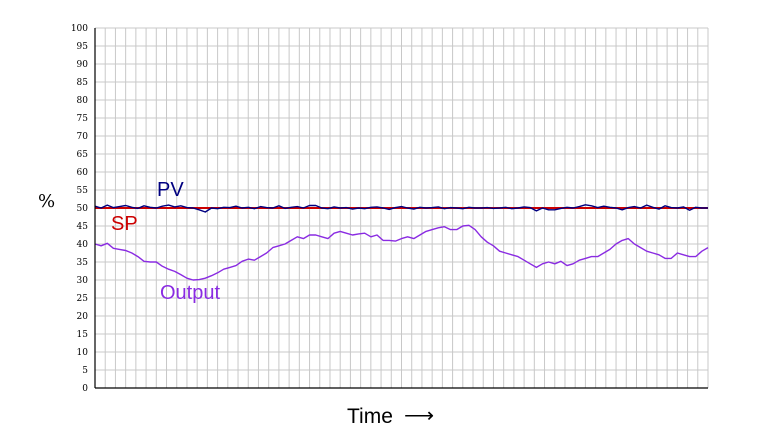 The image size is (769, 440). I want to click on y-tick-label: 45, so click(83, 227).